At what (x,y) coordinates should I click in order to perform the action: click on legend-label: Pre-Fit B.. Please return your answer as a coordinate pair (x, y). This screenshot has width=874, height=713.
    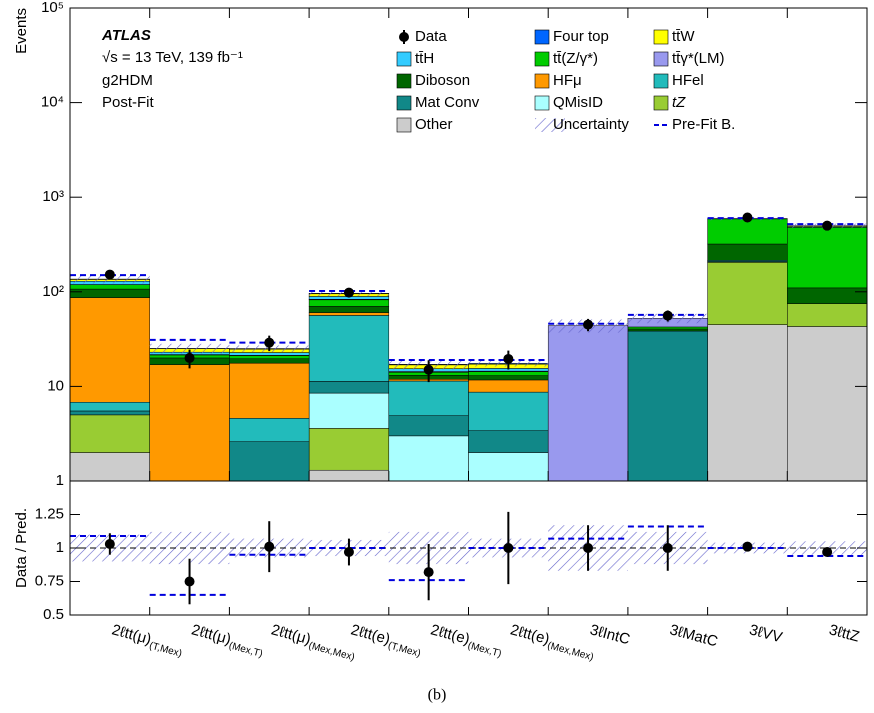
    Looking at the image, I should click on (703, 124).